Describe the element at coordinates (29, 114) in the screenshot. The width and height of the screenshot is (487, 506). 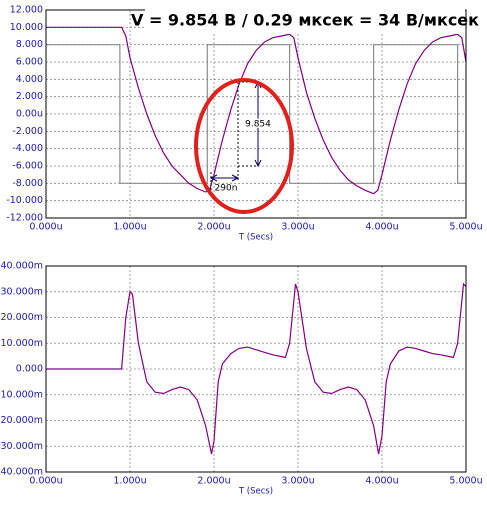
I see `y-tick-label: 0.00u` at that location.